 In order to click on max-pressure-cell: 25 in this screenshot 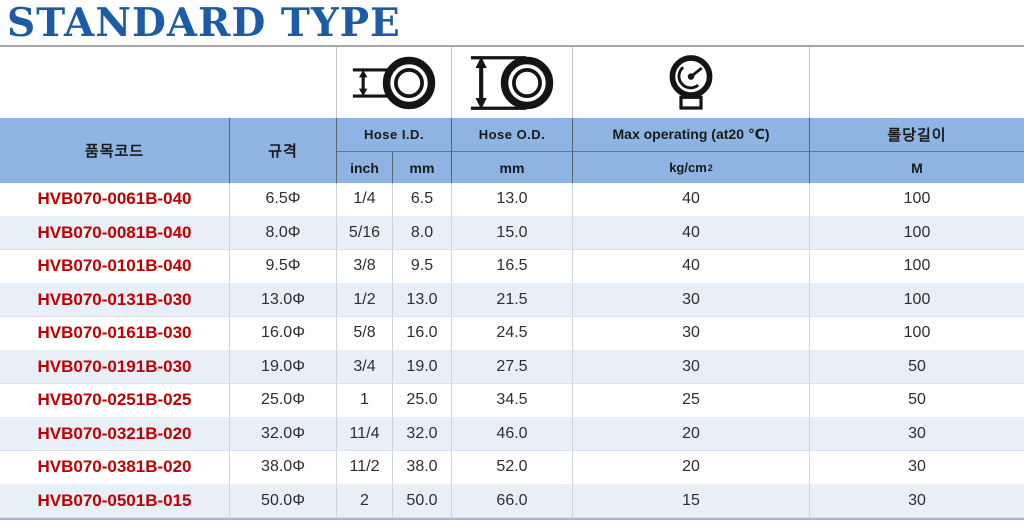, I will do `click(691, 401)`.